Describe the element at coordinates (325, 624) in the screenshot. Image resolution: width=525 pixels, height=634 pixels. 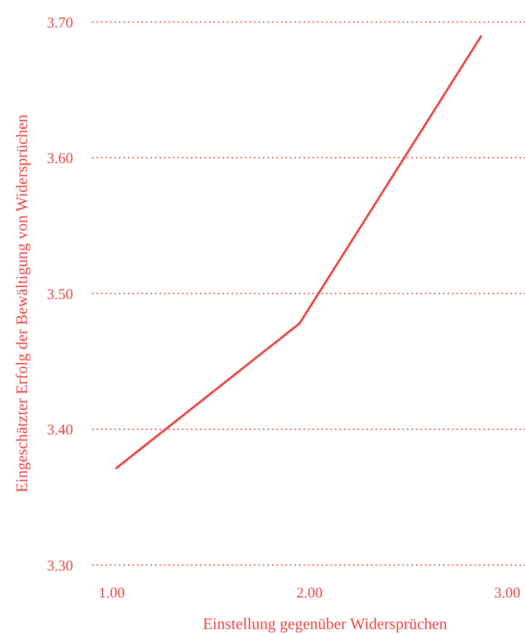
I see `x-axis-title: Einstellung gegenüber Widersprüchen` at that location.